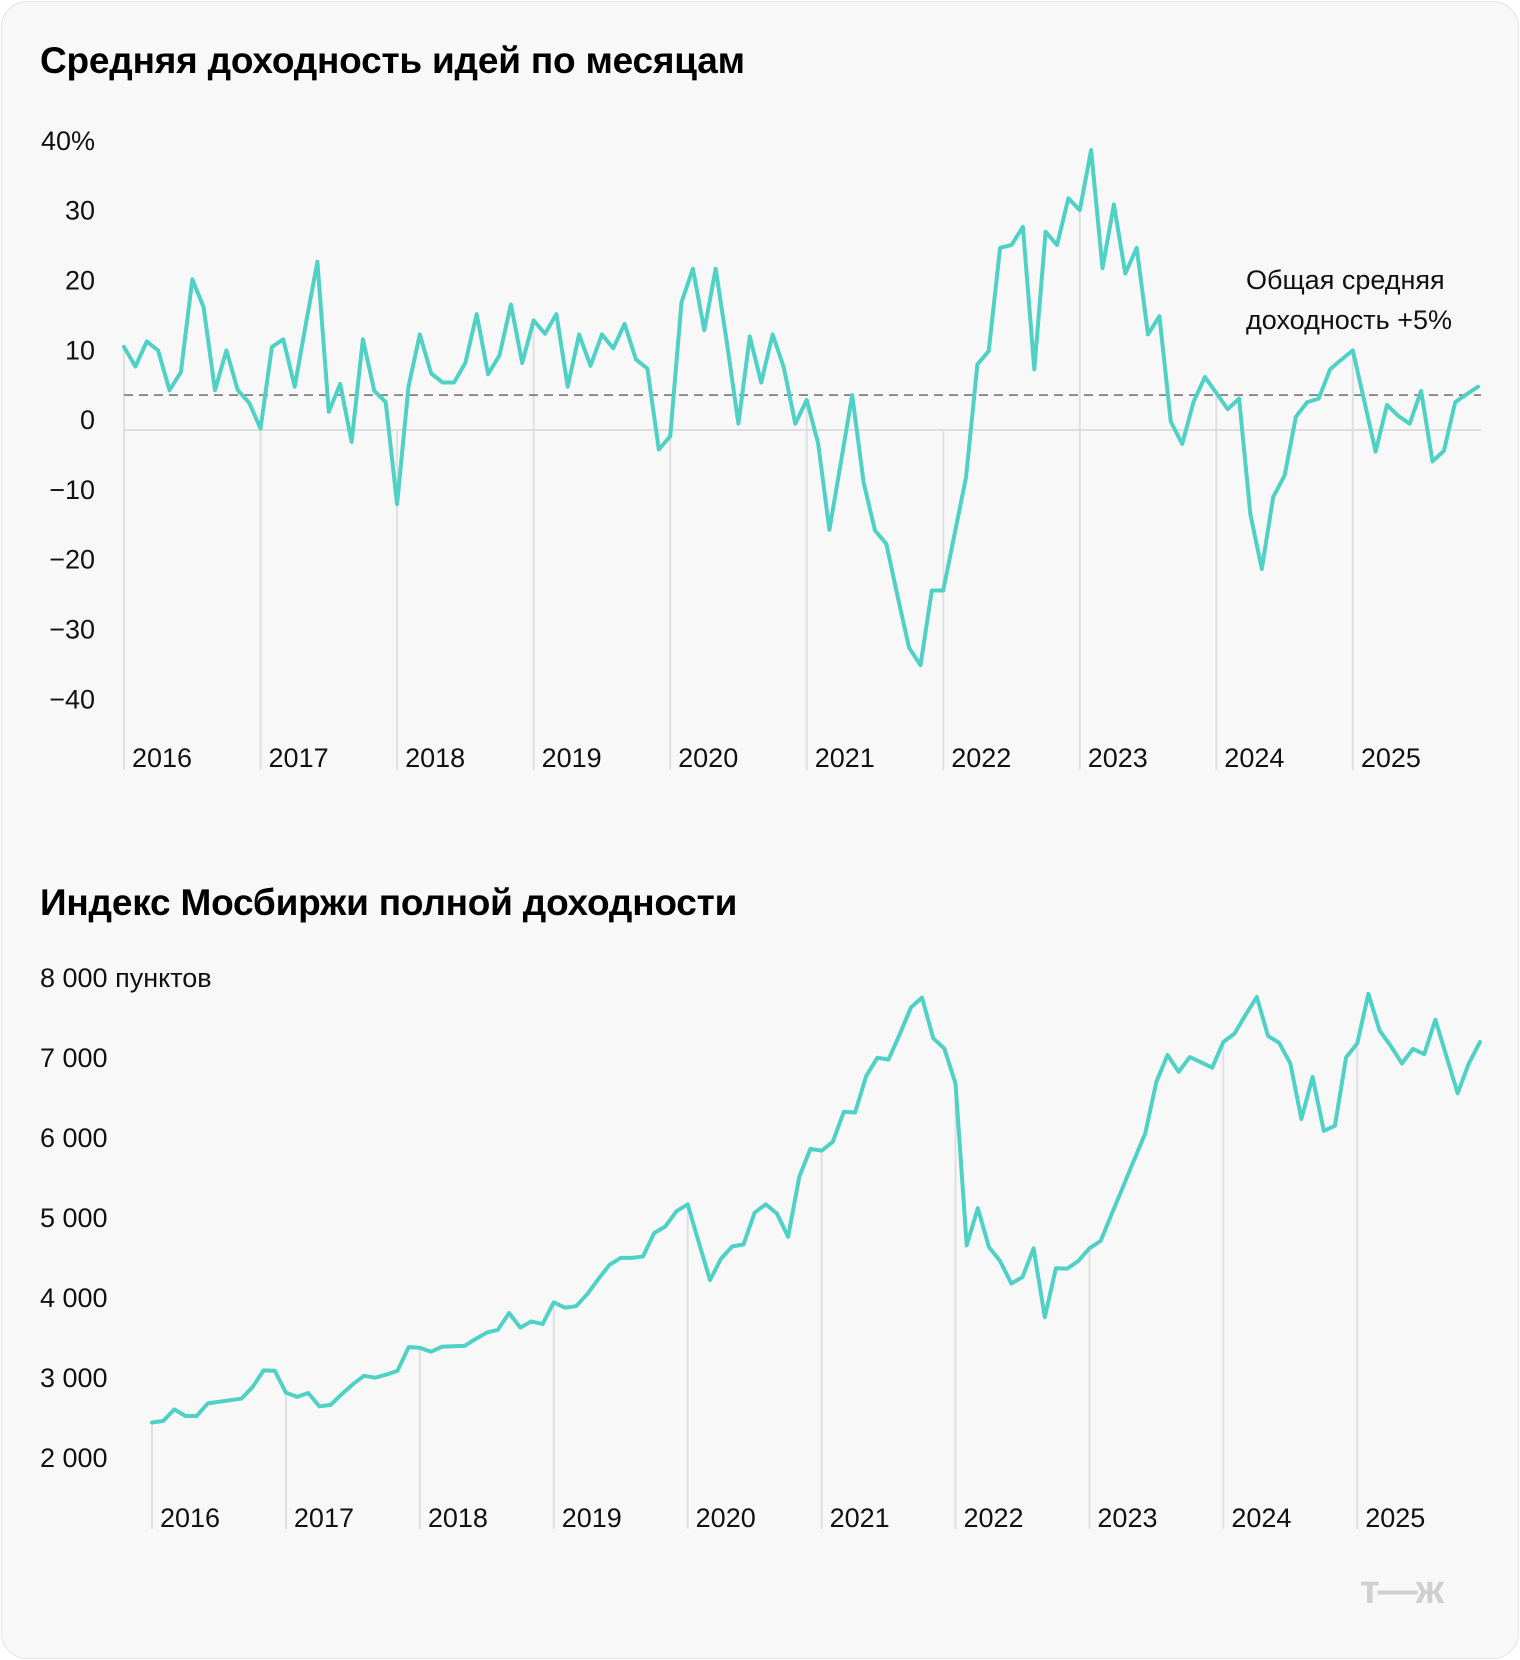  What do you see at coordinates (72, 630) in the screenshot?
I see `y-tick-label: −30` at bounding box center [72, 630].